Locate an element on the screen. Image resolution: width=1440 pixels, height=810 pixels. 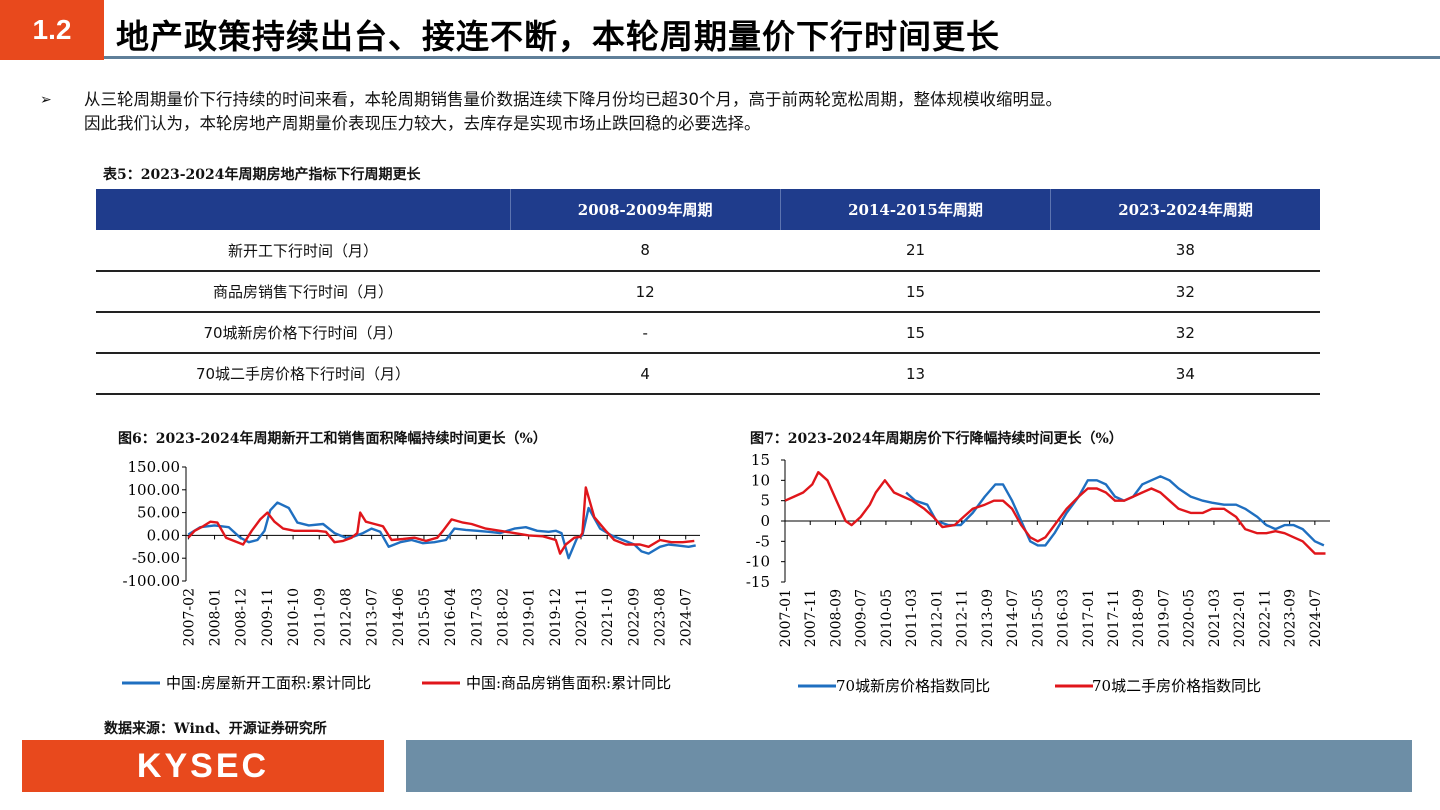
x-tick-label: 2019-01 is located at coordinates (530, 617).